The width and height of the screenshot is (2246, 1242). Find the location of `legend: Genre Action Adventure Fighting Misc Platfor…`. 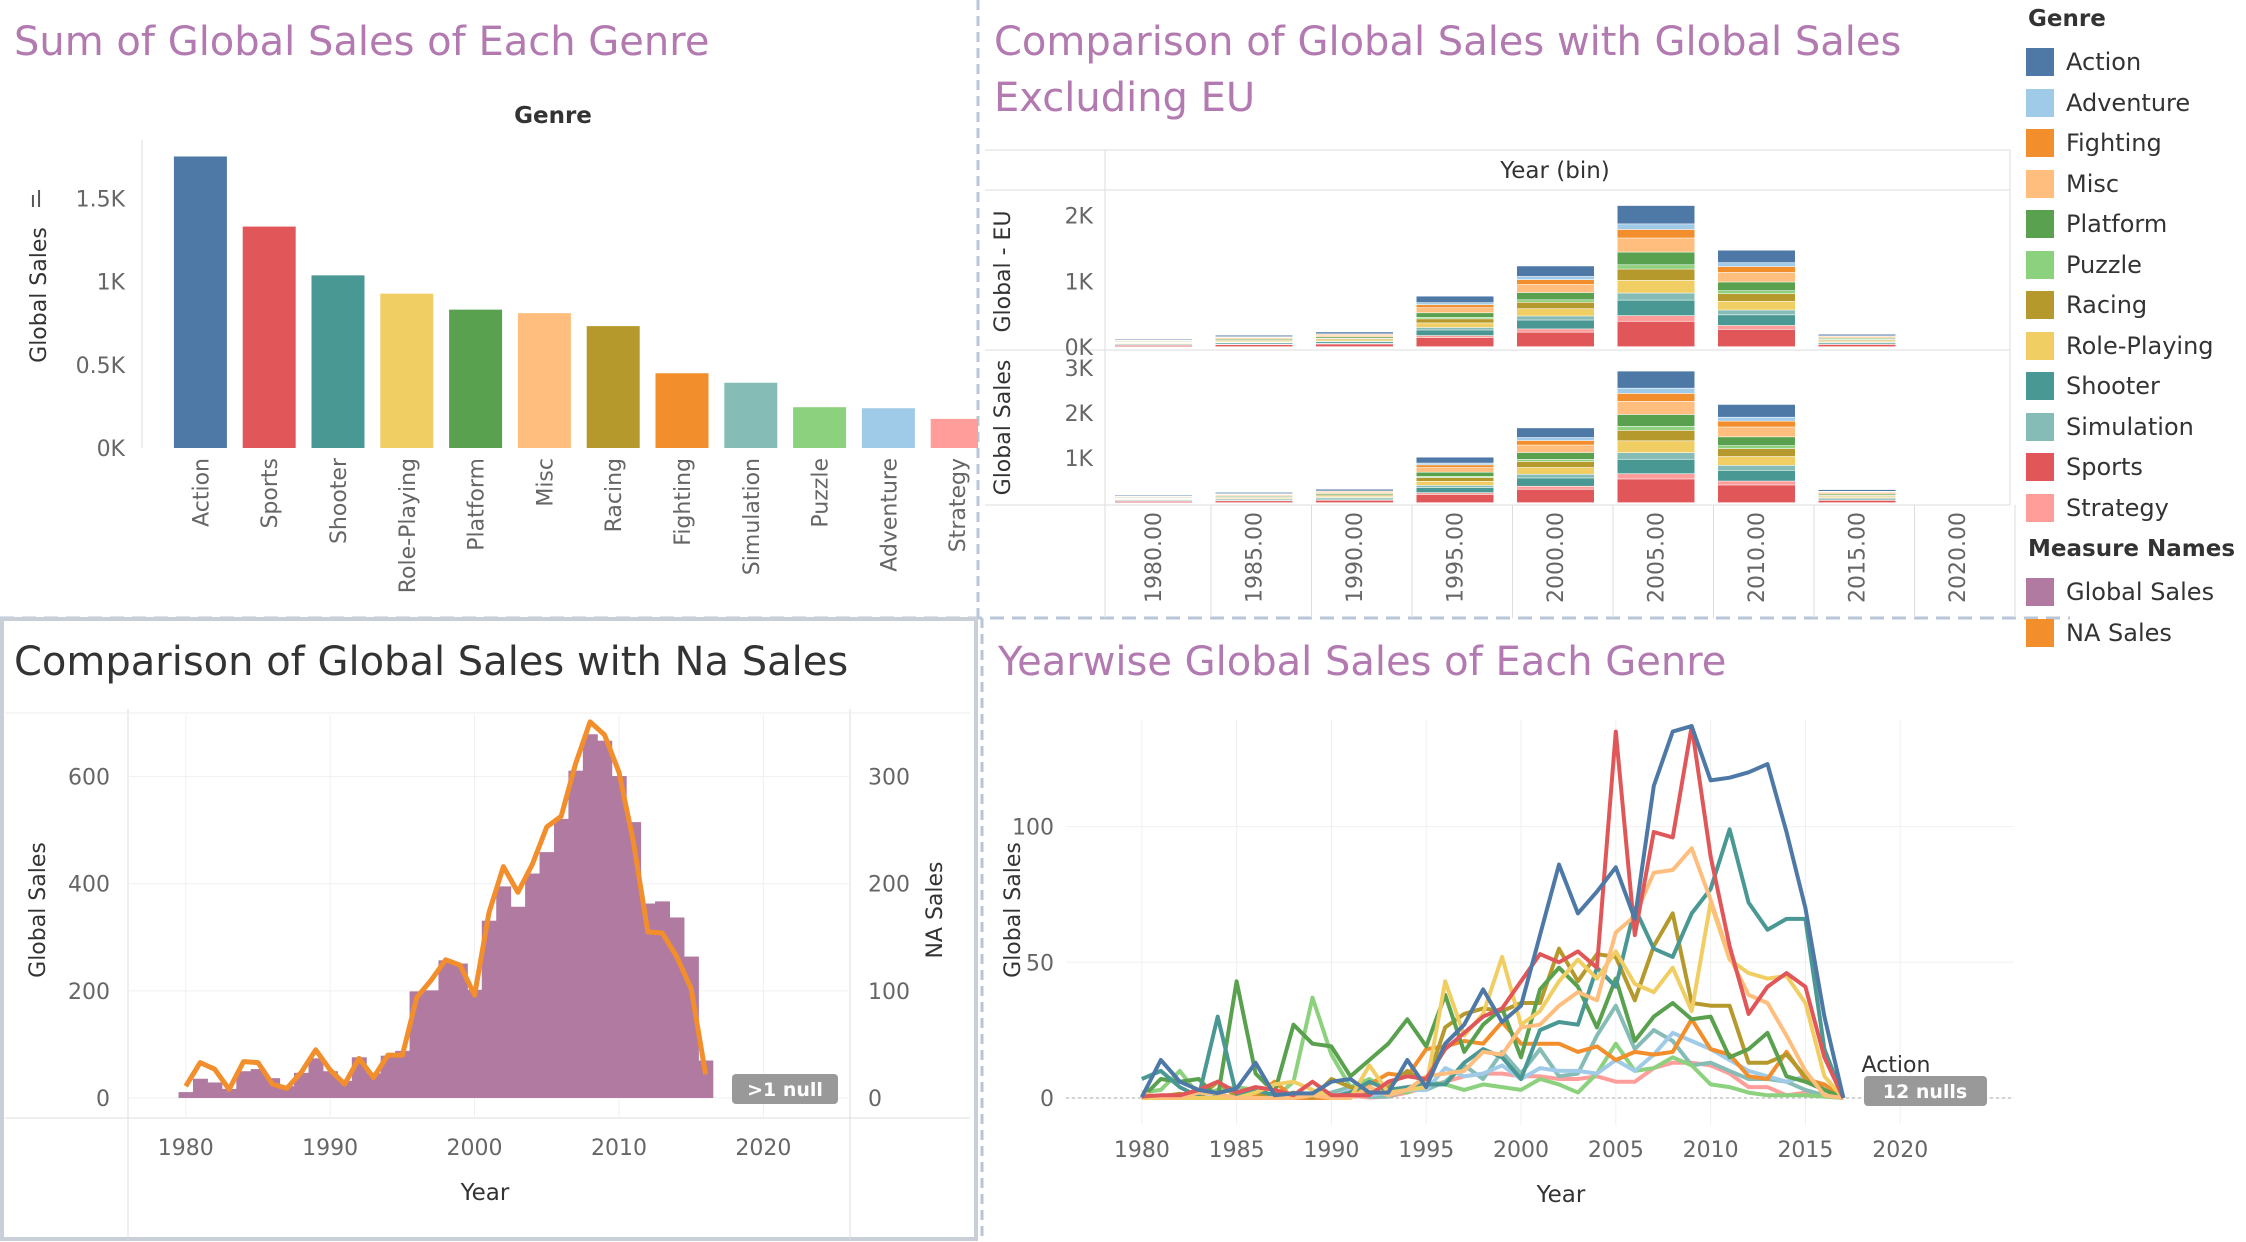

legend: Genre Action Adventure Fighting Misc Platfor… is located at coordinates (2136, 329).